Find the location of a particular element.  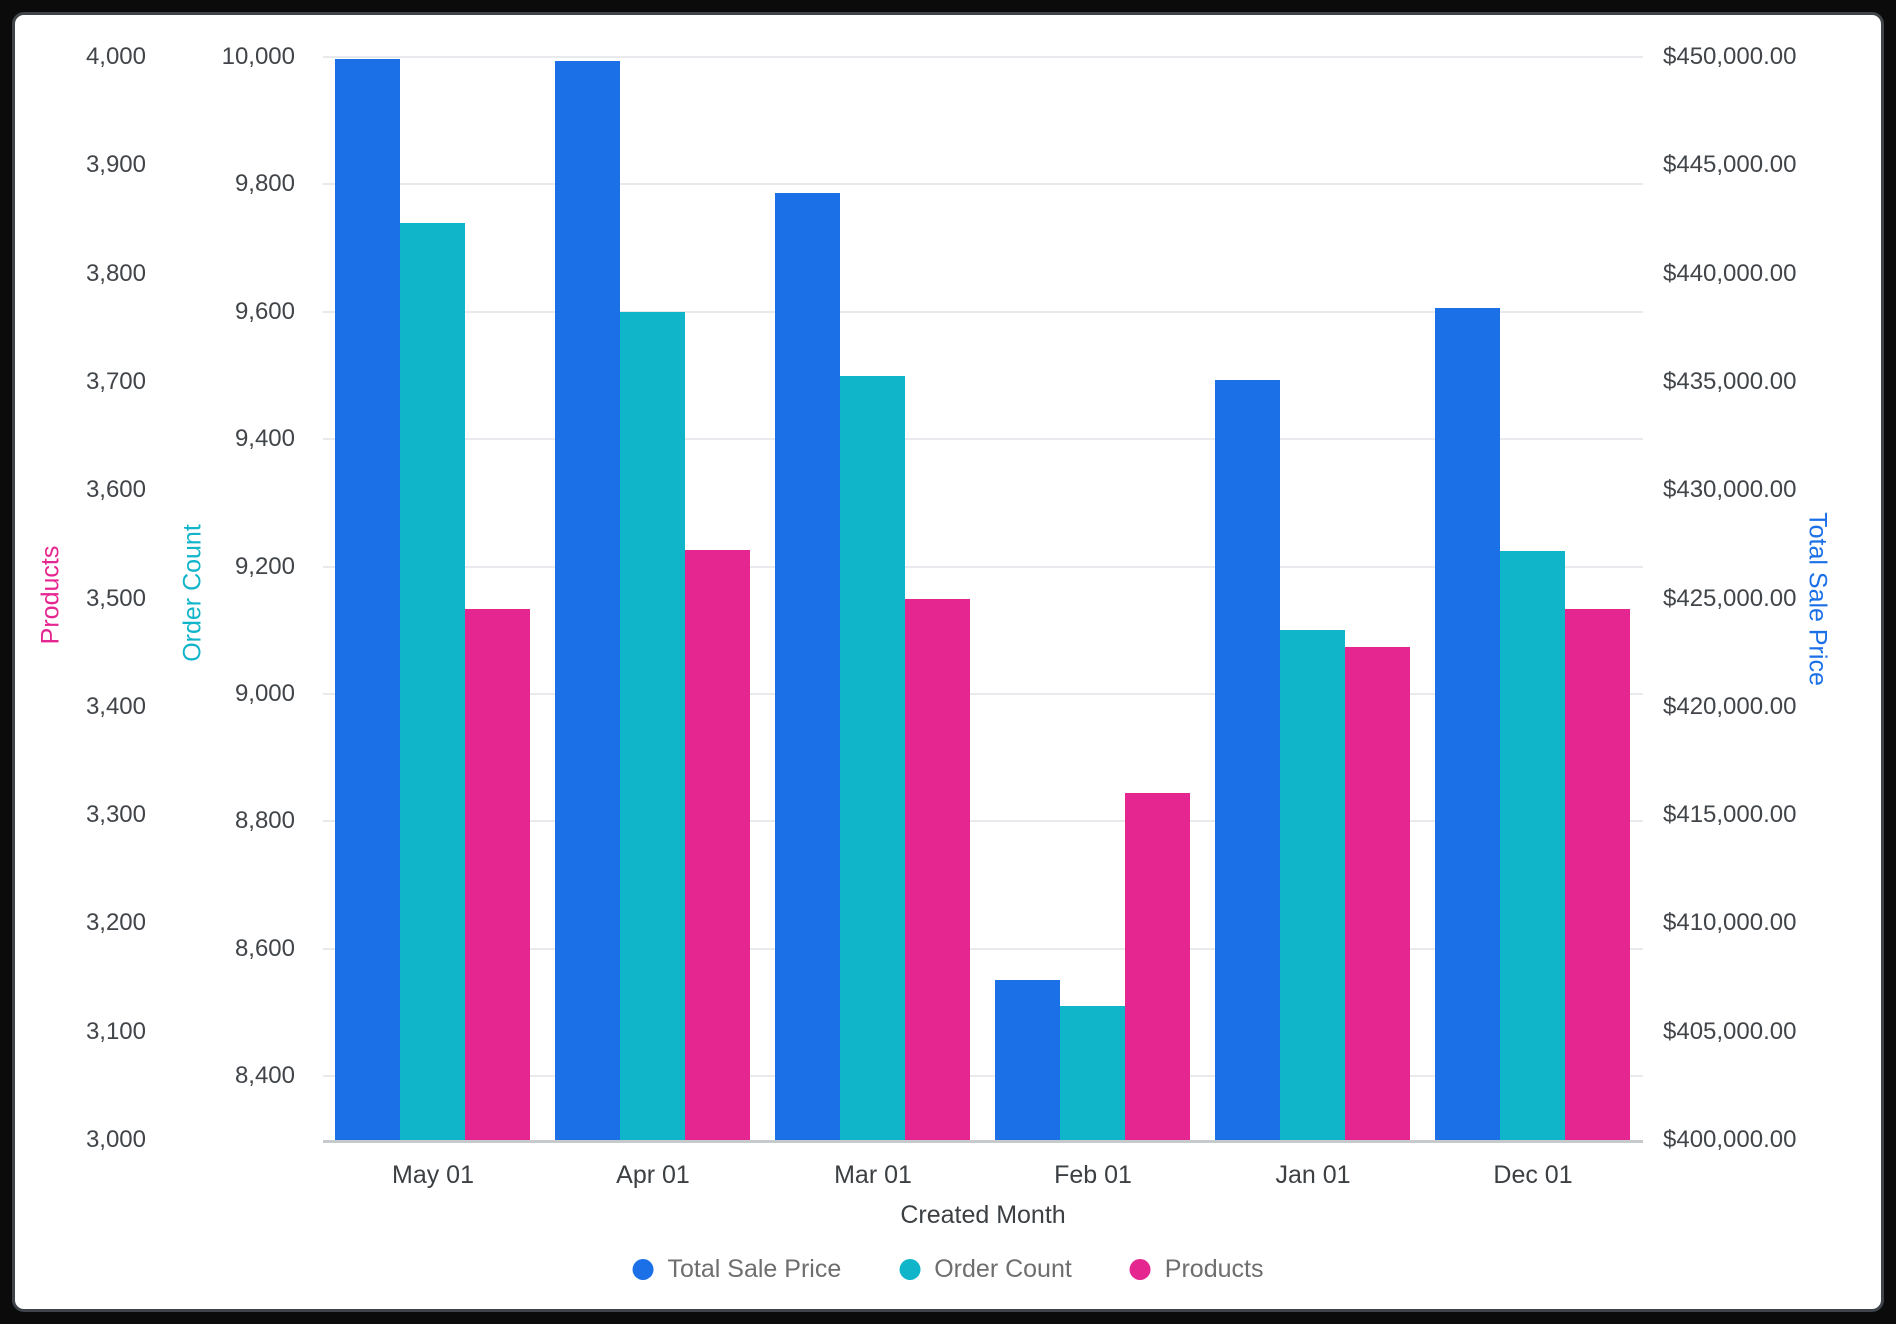

tick-products-3800: 3,800 is located at coordinates (115, 273).